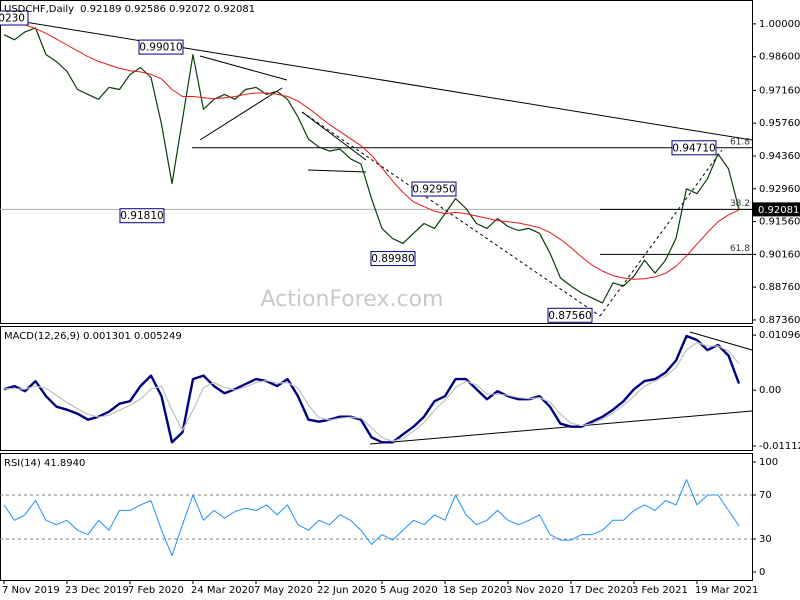 This screenshot has height=600, width=800. I want to click on y-tick-label: 0.88760, so click(779, 287).